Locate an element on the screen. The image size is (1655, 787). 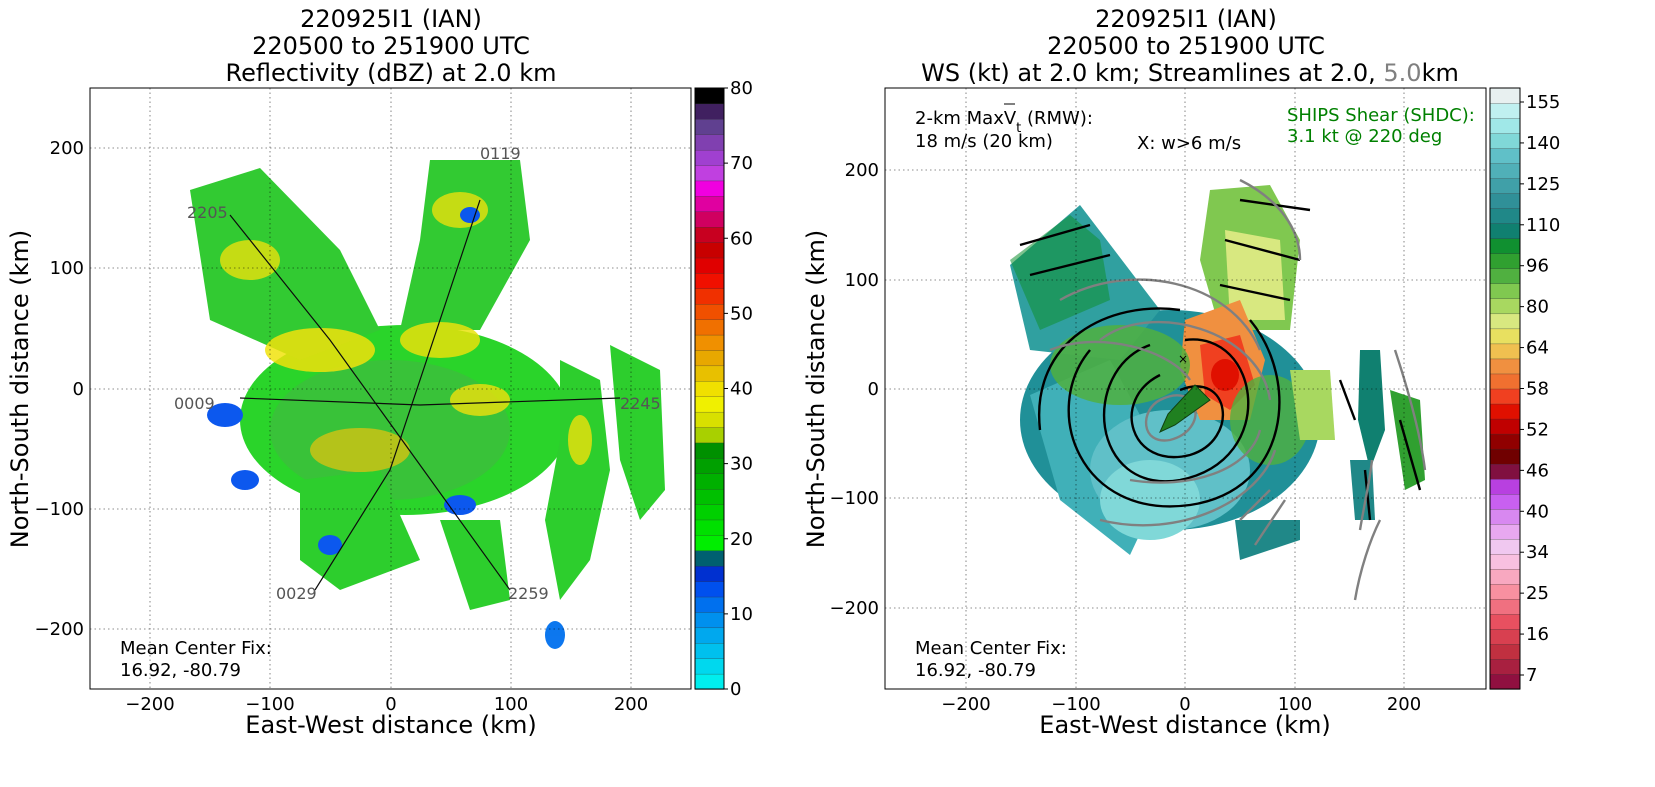
colorbar-tick-label: 64 is located at coordinates (1537, 348).